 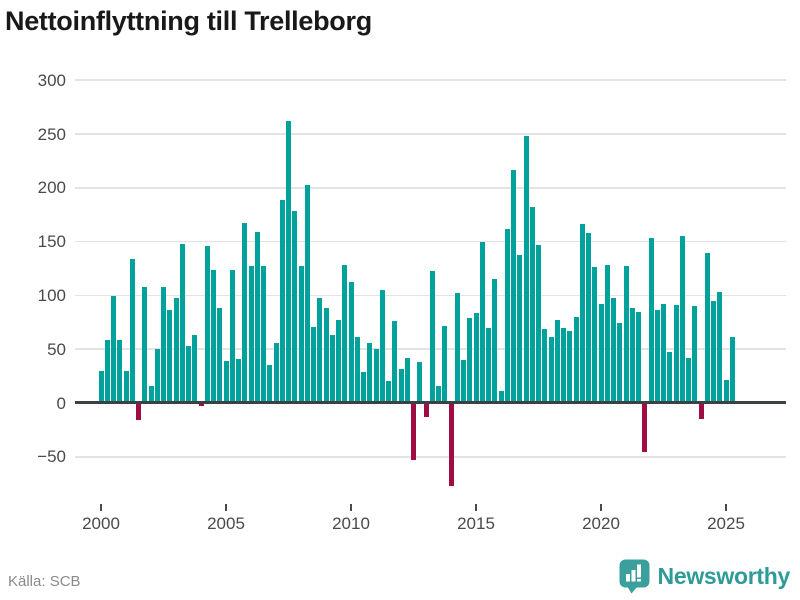 I want to click on bar-2000-q2, so click(x=107, y=371).